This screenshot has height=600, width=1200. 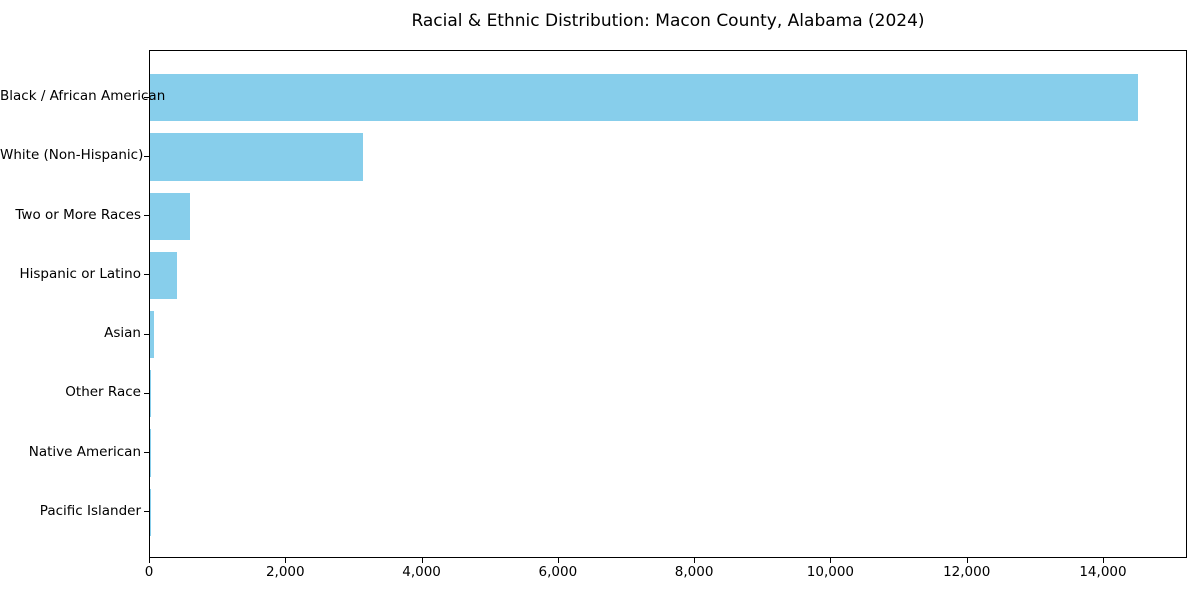 I want to click on y-tick-label: Hispanic or Latino, so click(x=80, y=273).